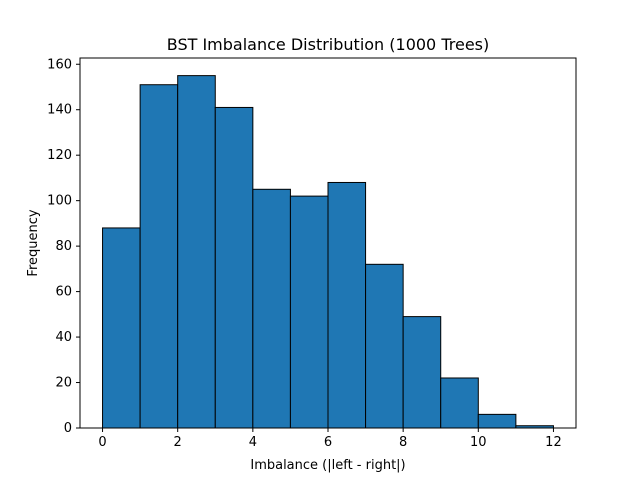 Image resolution: width=640 pixels, height=480 pixels. Describe the element at coordinates (178, 442) in the screenshot. I see `x-tick-label: 2` at that location.